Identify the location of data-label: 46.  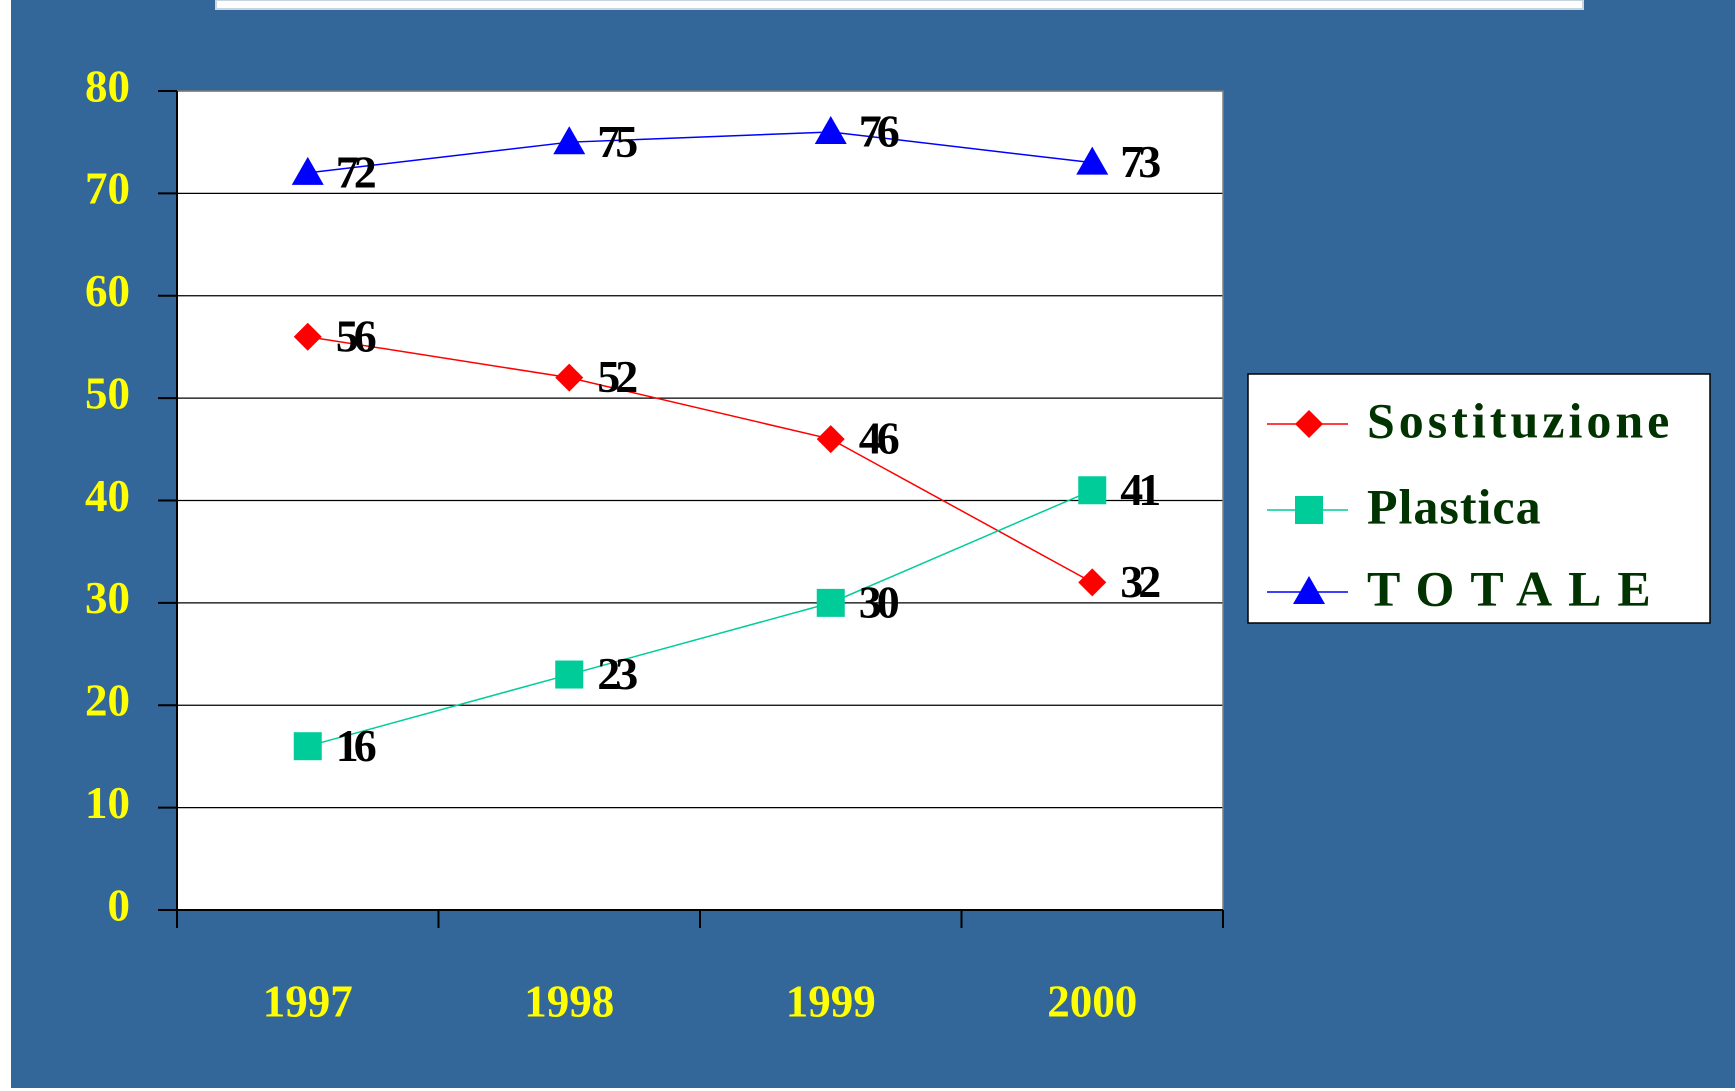
(879, 438).